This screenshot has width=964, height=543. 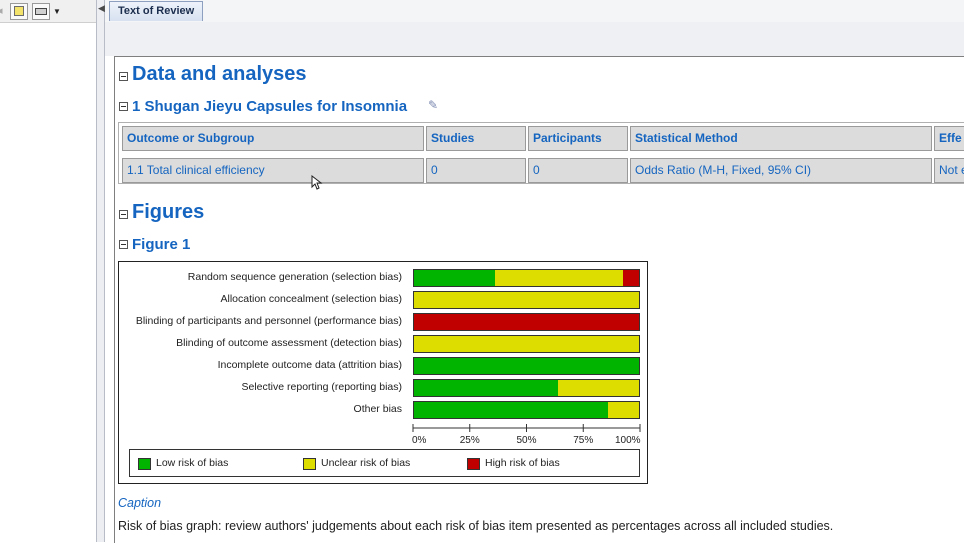 What do you see at coordinates (156, 11) in the screenshot?
I see `tab-text-of-review: Text of Review` at bounding box center [156, 11].